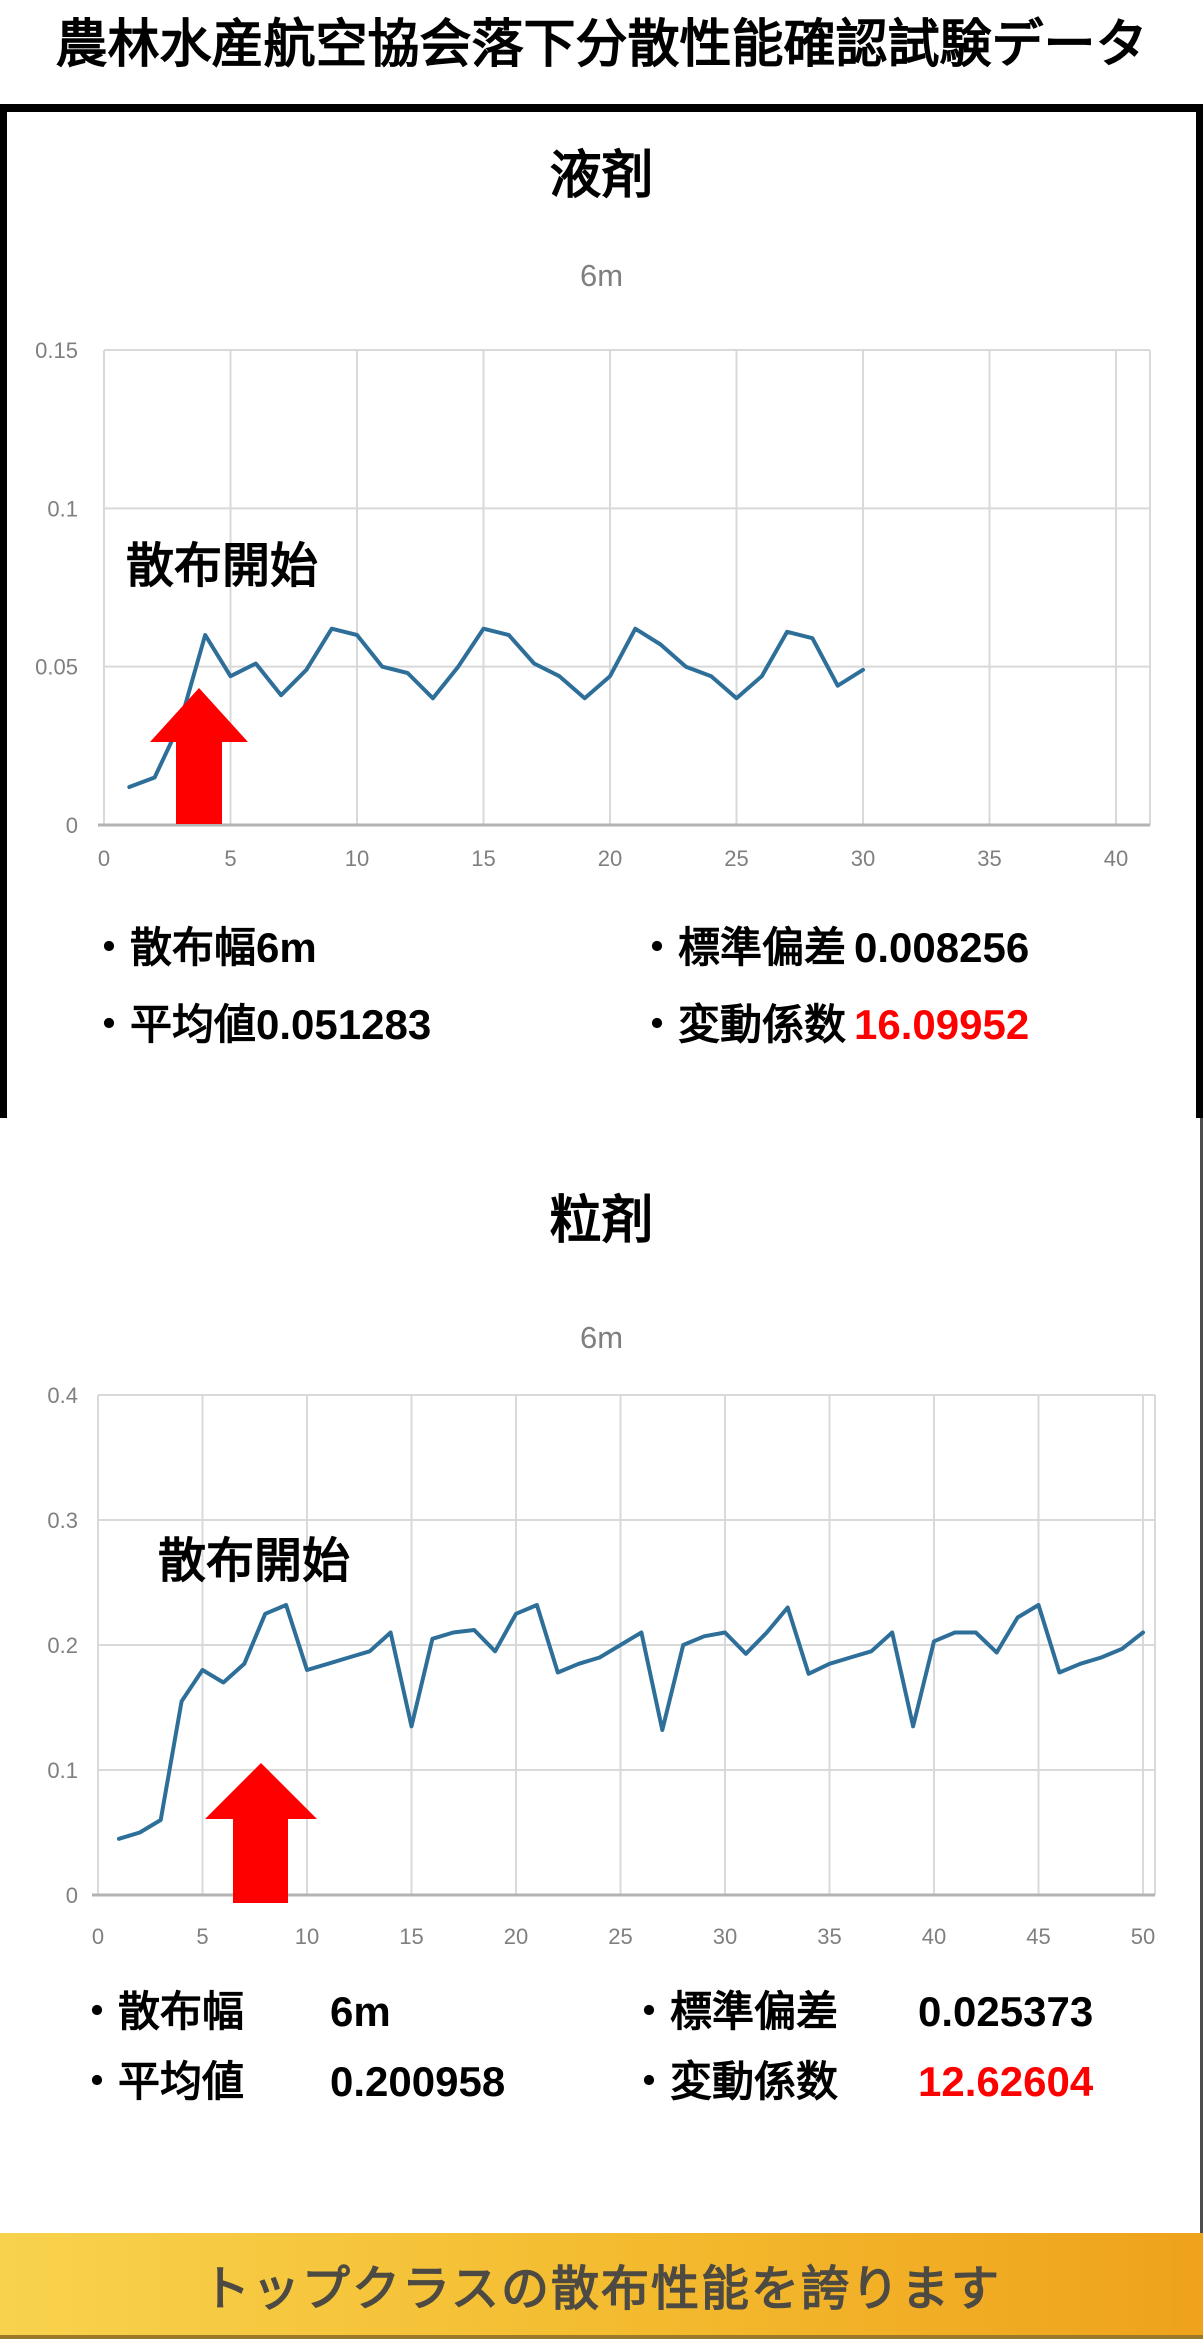 This screenshot has height=2339, width=1203. I want to click on liquid-chart-subtitle: 6m, so click(601, 275).